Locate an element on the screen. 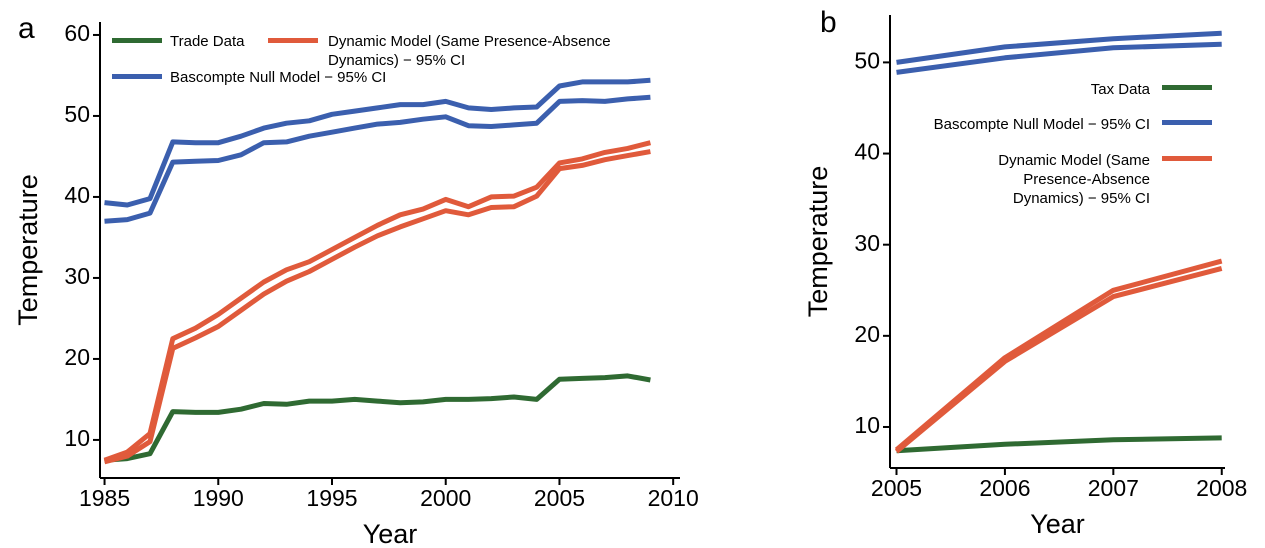 This screenshot has width=1265, height=548. x-tick-label: 1990 is located at coordinates (218, 498).